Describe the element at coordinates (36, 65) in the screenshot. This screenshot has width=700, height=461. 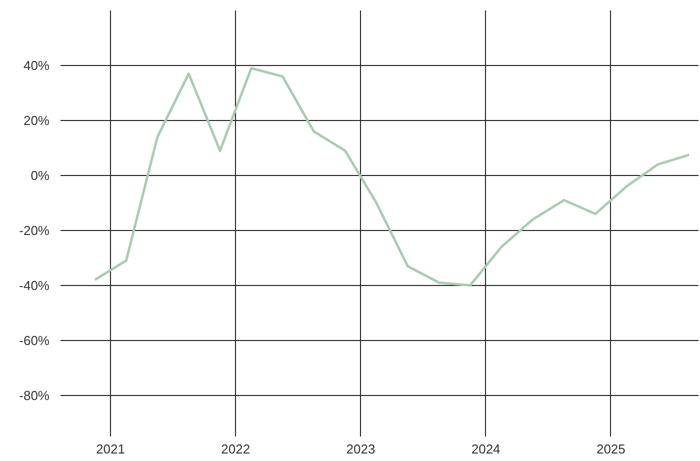
I see `y-tick-label: 40%` at that location.